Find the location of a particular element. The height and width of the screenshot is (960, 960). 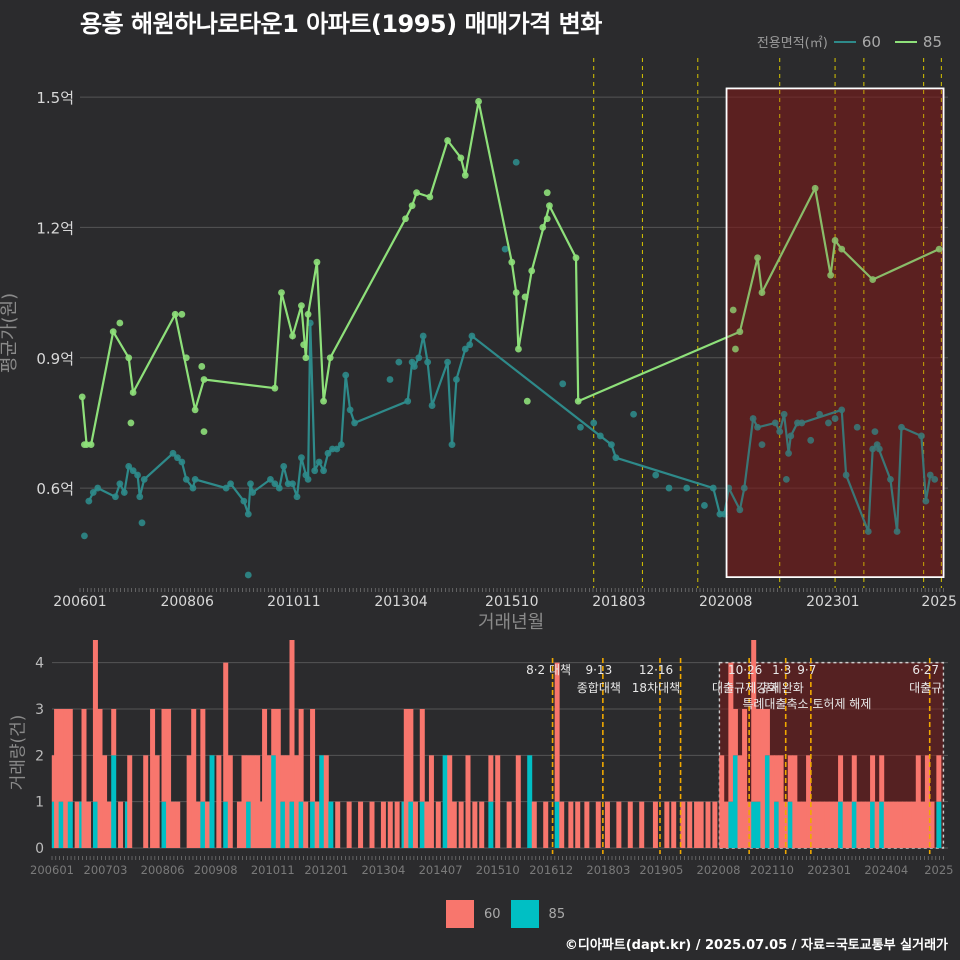

legend-title: 전용면적(㎡) is located at coordinates (792, 43).